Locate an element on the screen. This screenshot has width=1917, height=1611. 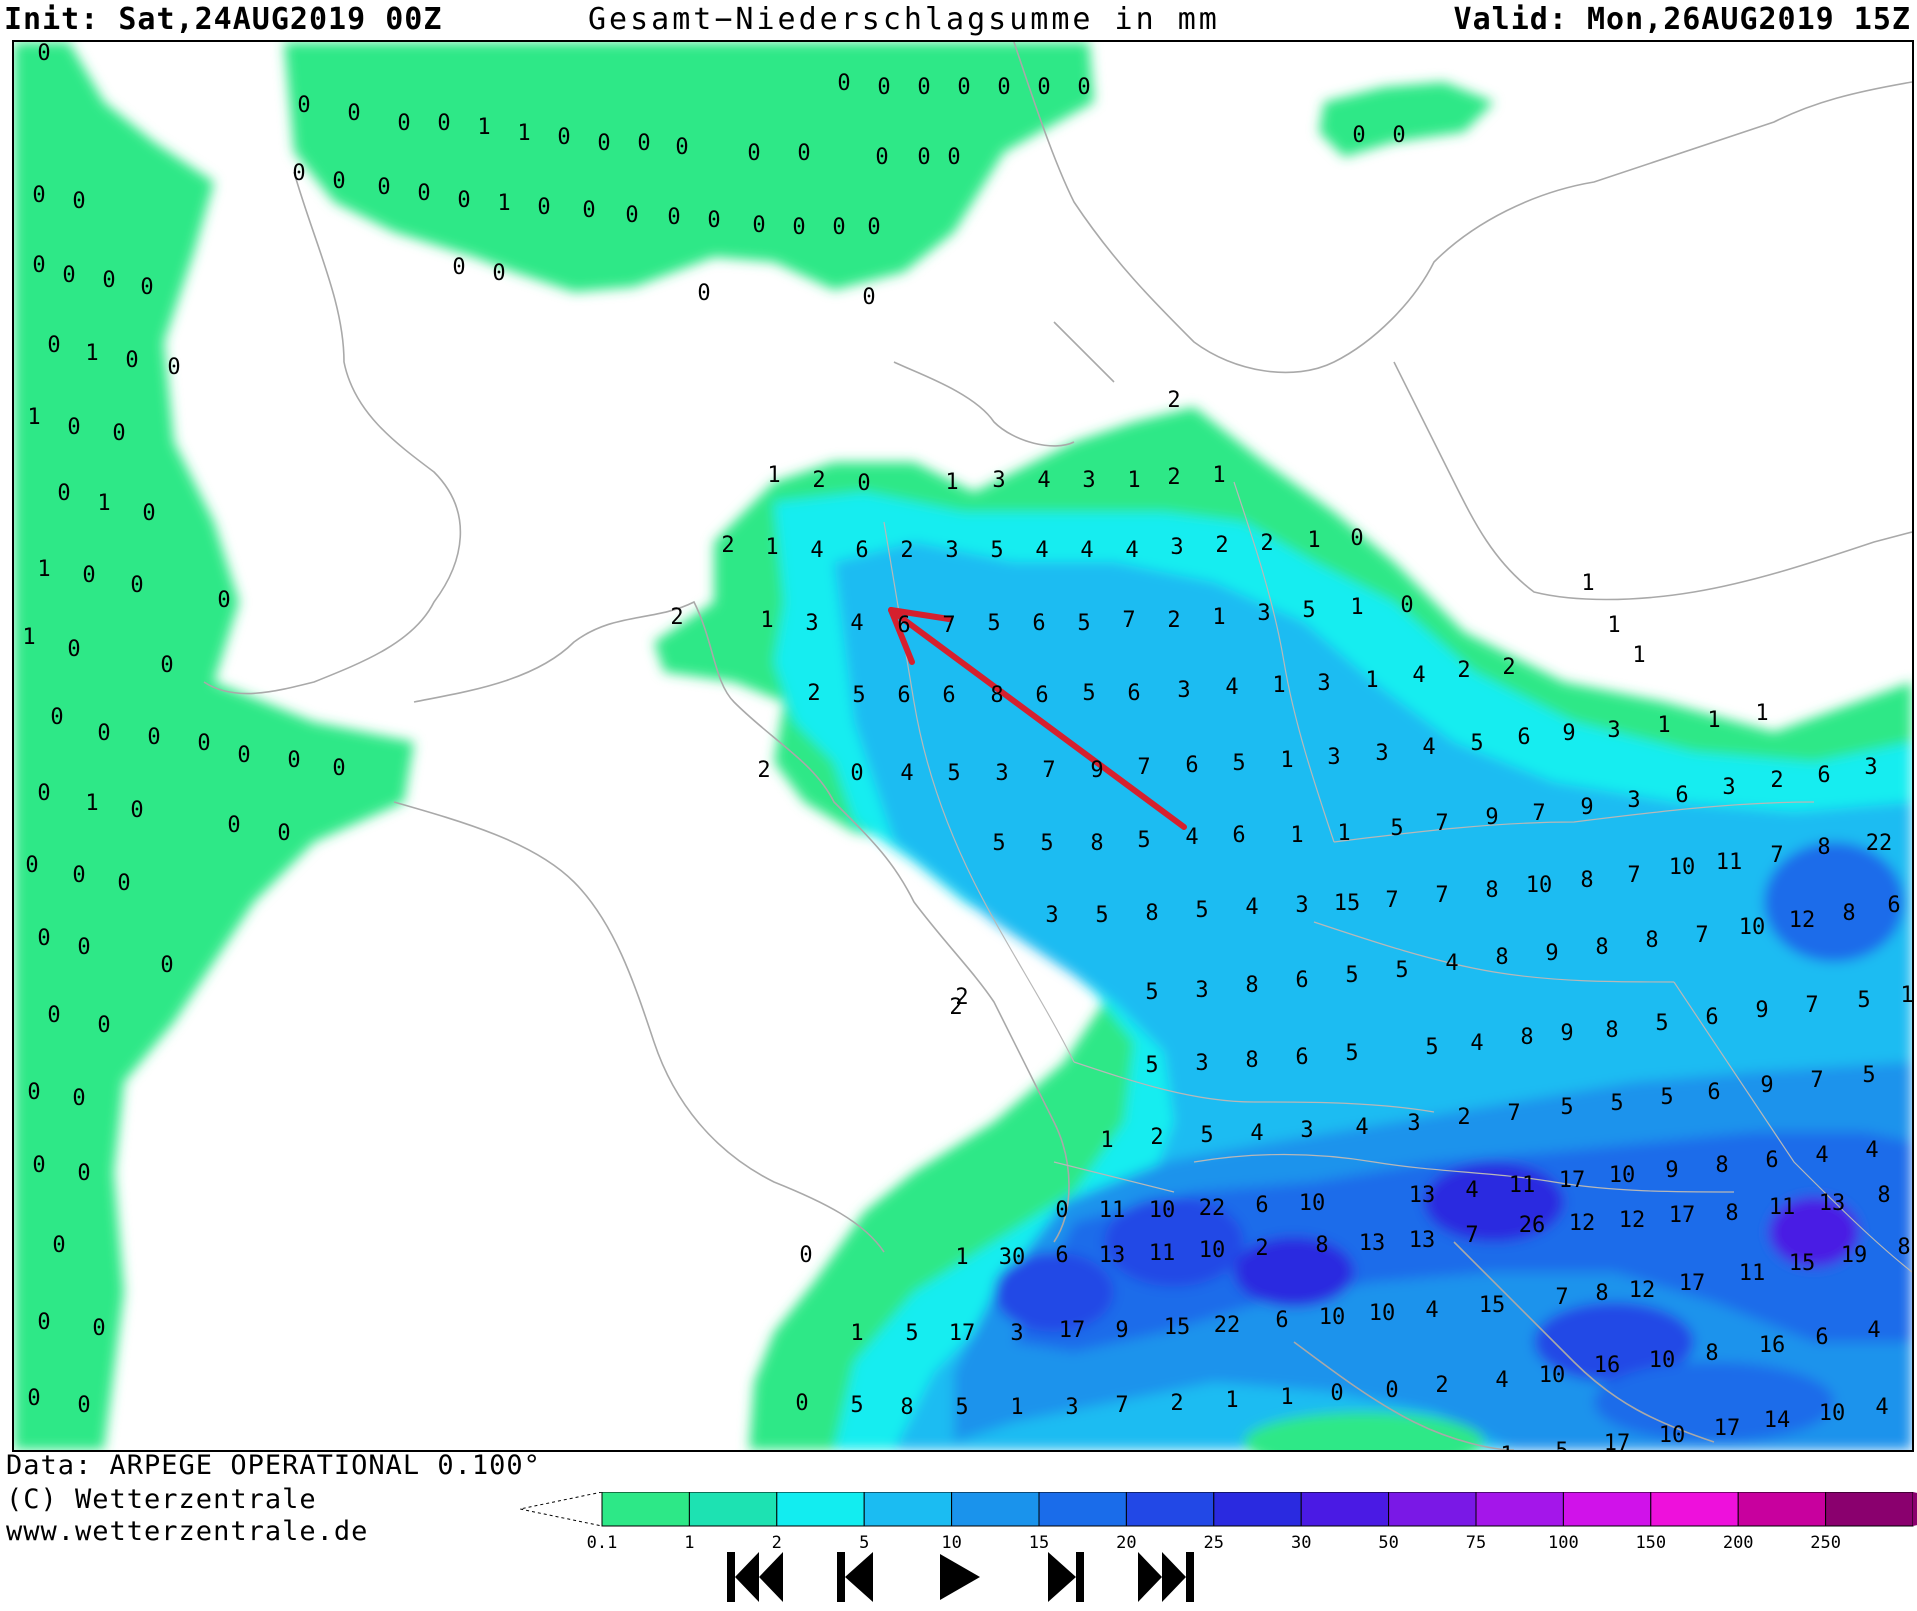
website-link: www.wetterzentrale.de is located at coordinates (187, 1531).